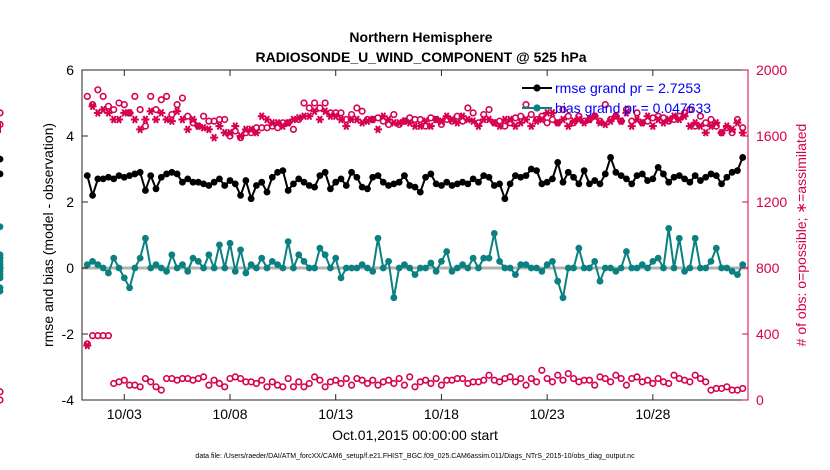  I want to click on legend-bias-label: bias grand pr = 0.047633, so click(633, 108).